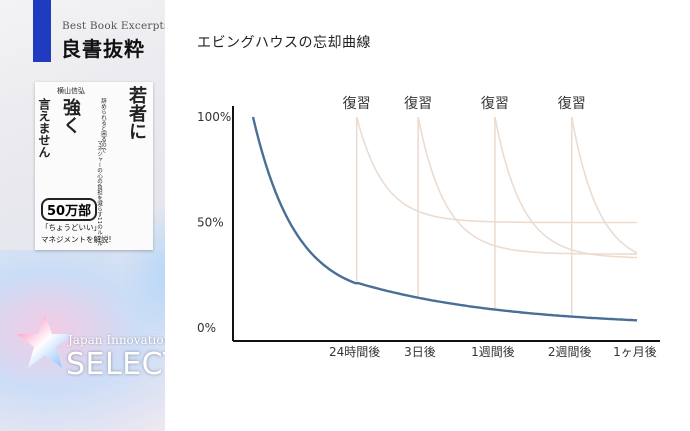 The height and width of the screenshot is (431, 690). What do you see at coordinates (103, 49) in the screenshot?
I see `brand-title: 良書抜粋` at bounding box center [103, 49].